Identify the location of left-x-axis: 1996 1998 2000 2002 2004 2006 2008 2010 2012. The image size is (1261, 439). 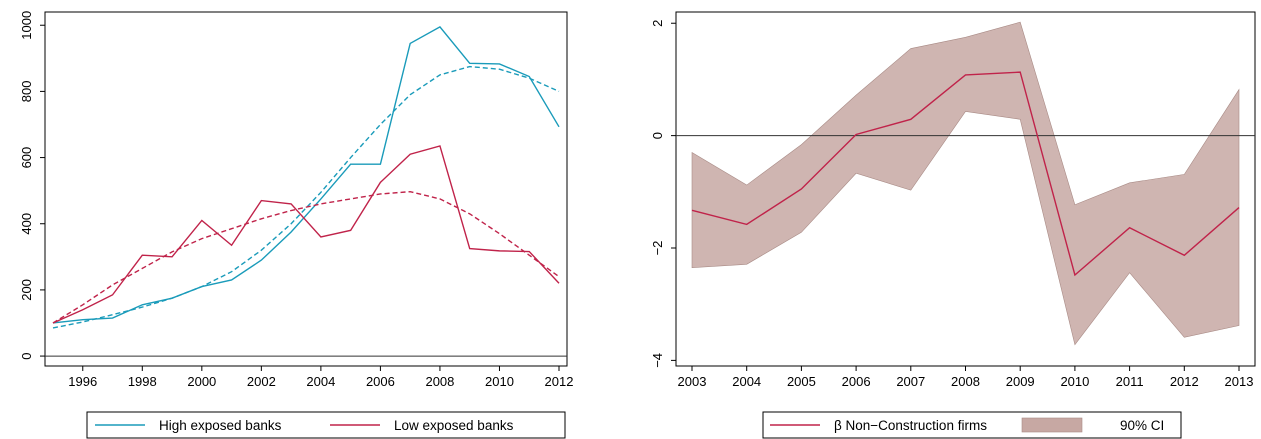
(320, 377).